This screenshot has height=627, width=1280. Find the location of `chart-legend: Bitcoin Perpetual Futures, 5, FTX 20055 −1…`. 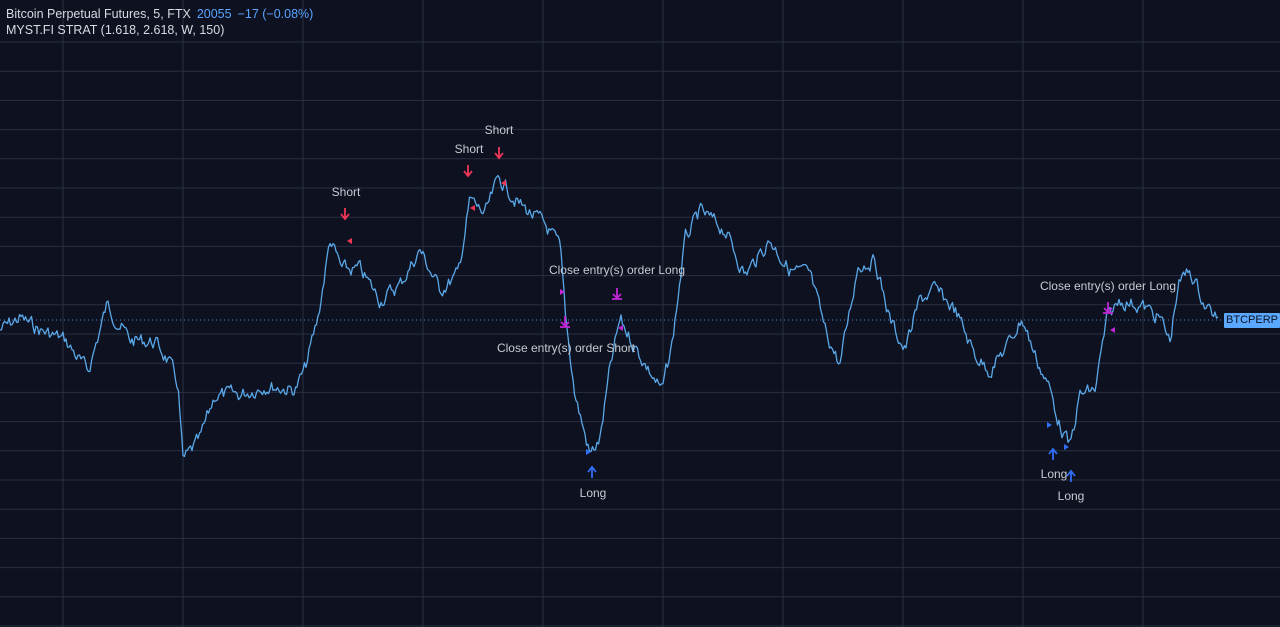

chart-legend: Bitcoin Perpetual Futures, 5, FTX 20055 −1… is located at coordinates (159, 22).